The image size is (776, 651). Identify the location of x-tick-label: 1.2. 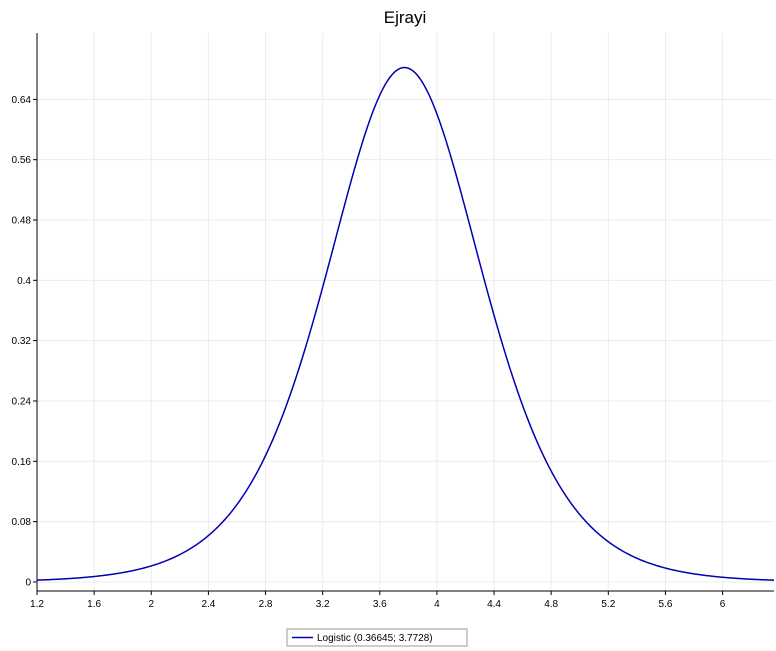
(37, 604).